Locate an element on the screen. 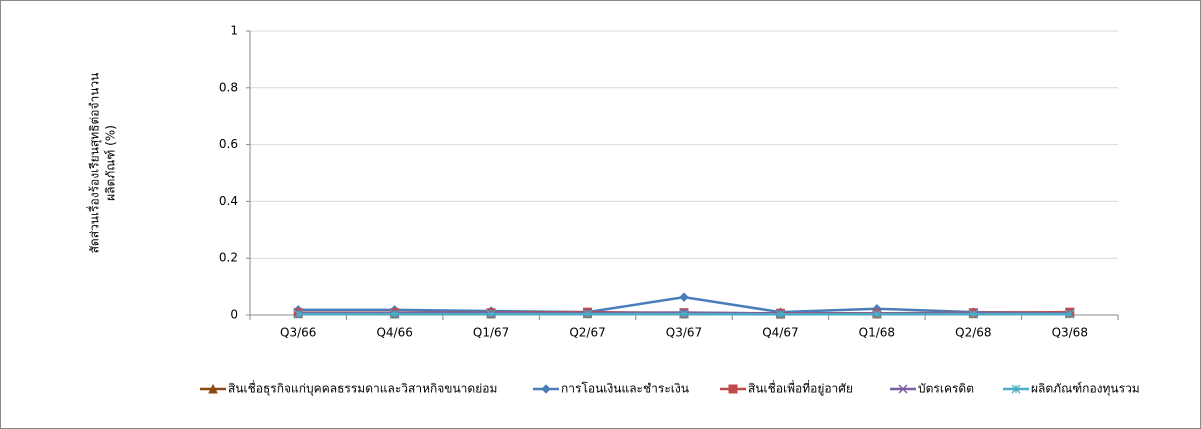 The height and width of the screenshot is (429, 1201). legend-label: ผลิตภัณฑ์กองทุนรวม is located at coordinates (1085, 389).